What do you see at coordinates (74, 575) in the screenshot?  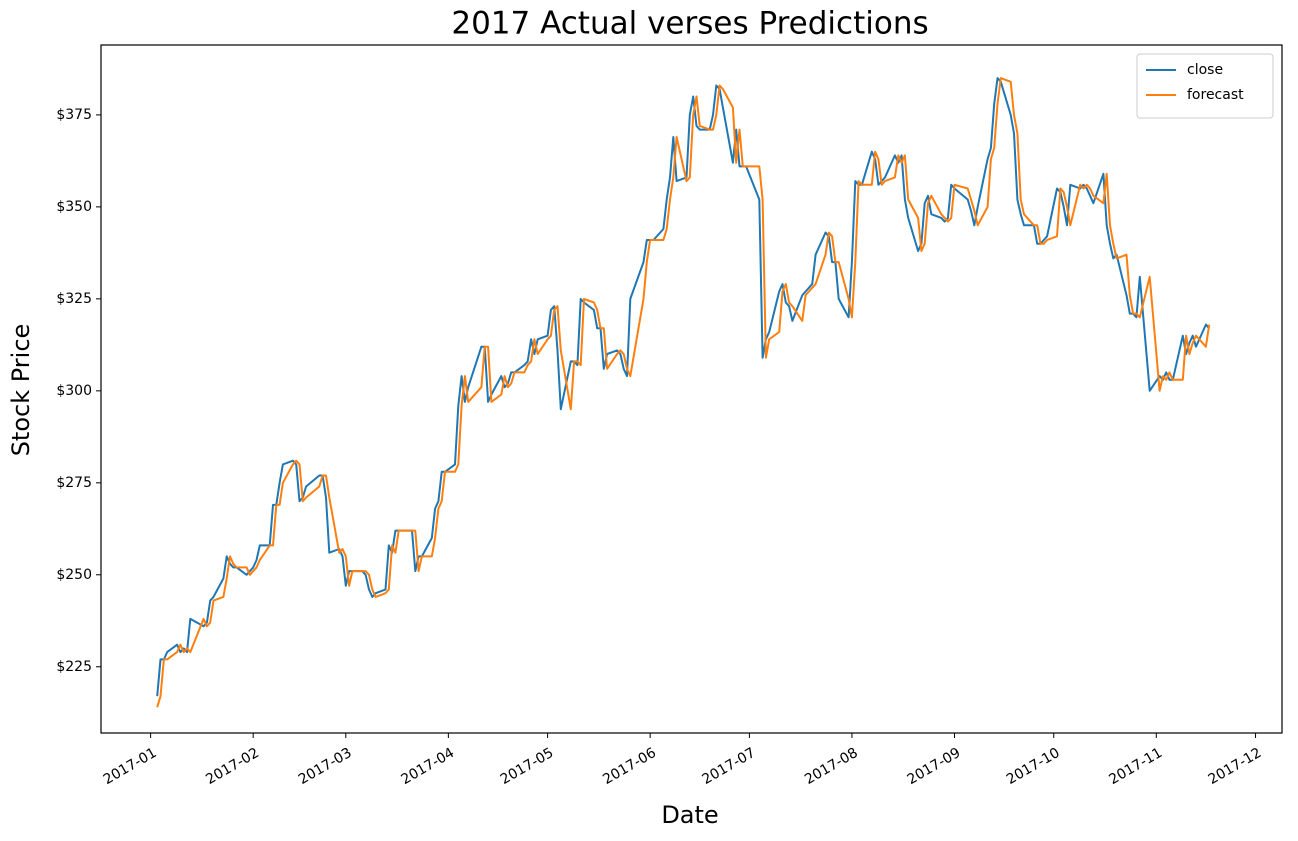 I see `y-tick-label: $250` at bounding box center [74, 575].